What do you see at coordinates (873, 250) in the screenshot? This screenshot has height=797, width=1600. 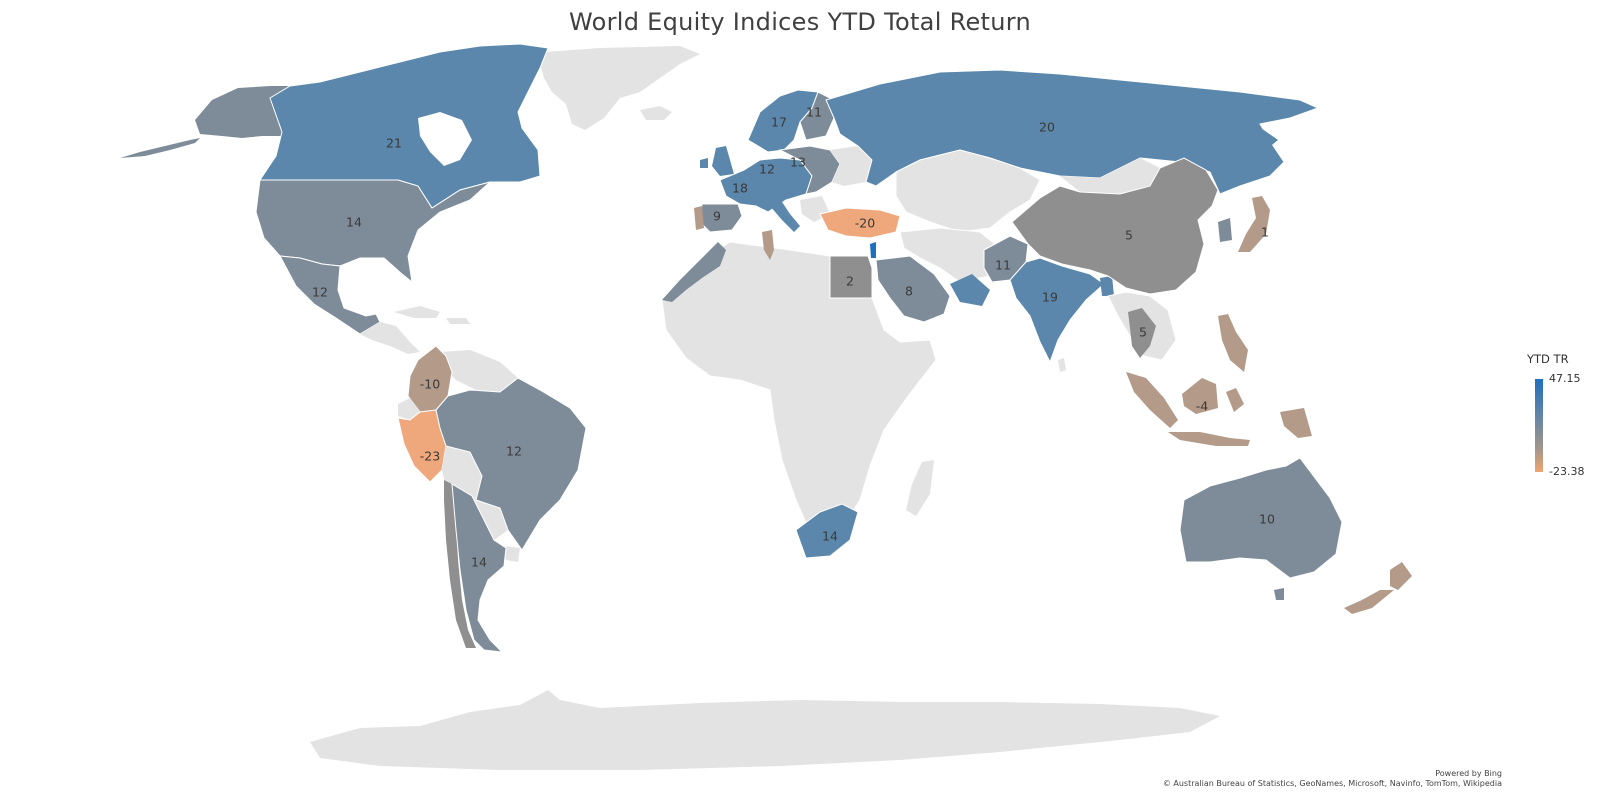 I see `region-israel` at bounding box center [873, 250].